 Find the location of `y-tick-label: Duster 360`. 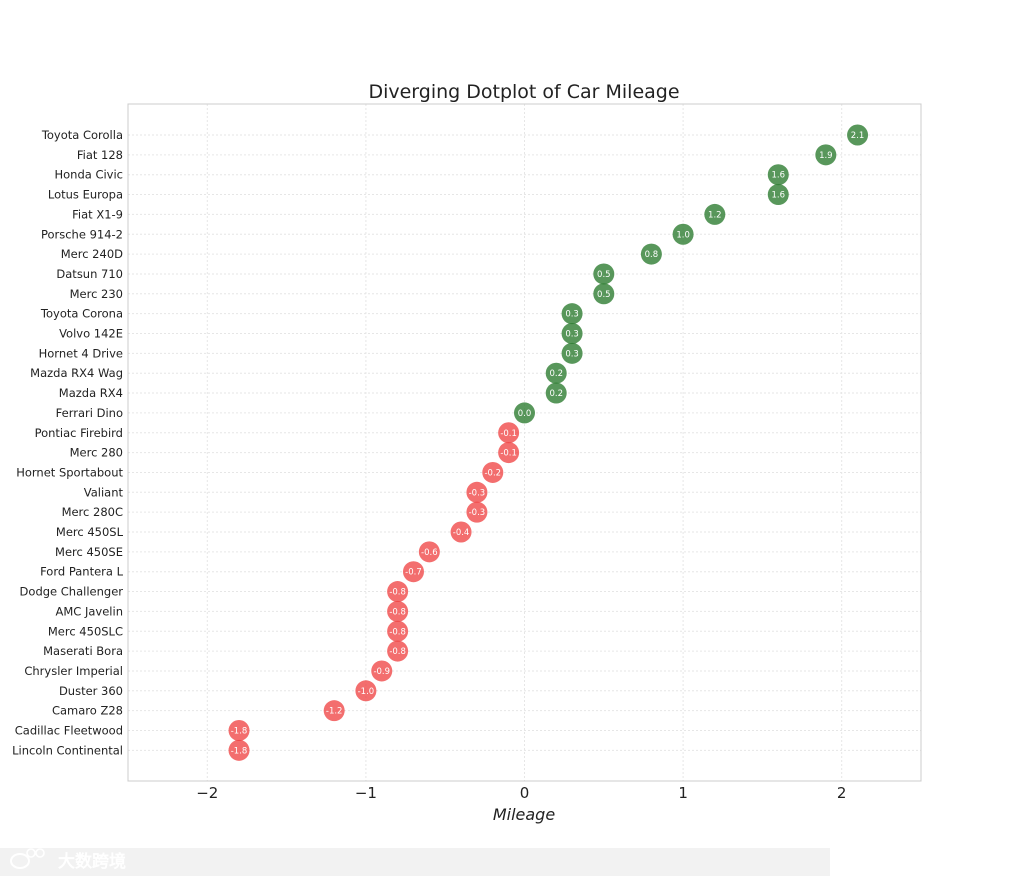

y-tick-label: Duster 360 is located at coordinates (91, 691).